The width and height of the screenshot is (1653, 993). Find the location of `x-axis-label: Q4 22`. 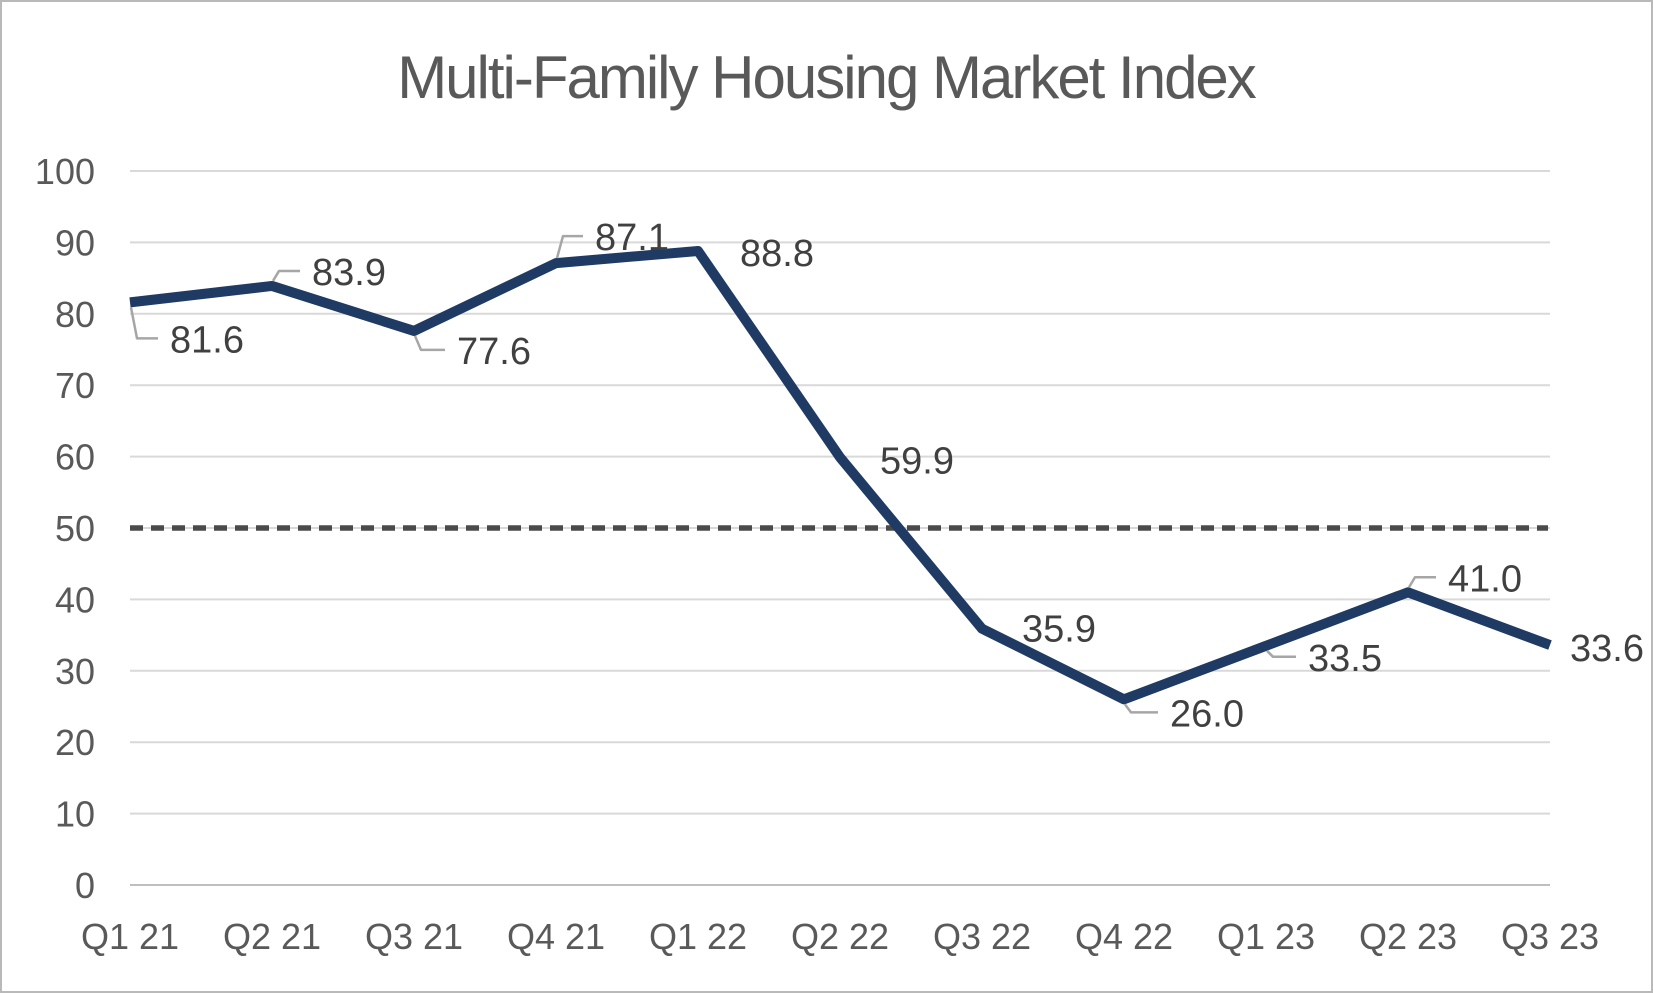

x-axis-label: Q4 22 is located at coordinates (1124, 936).